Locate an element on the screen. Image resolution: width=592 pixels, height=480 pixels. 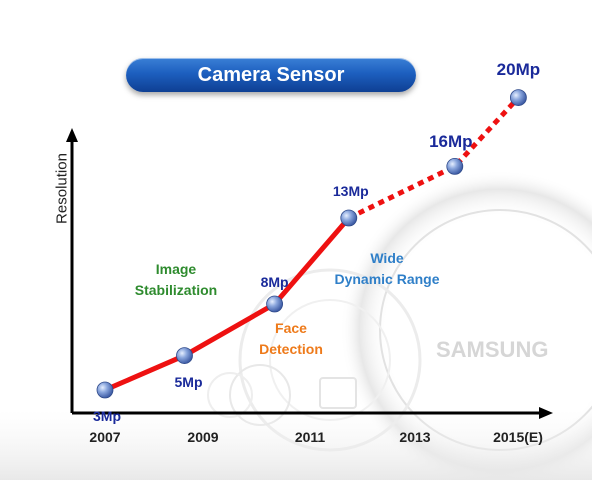
annotation-line: Face is located at coordinates (291, 328).